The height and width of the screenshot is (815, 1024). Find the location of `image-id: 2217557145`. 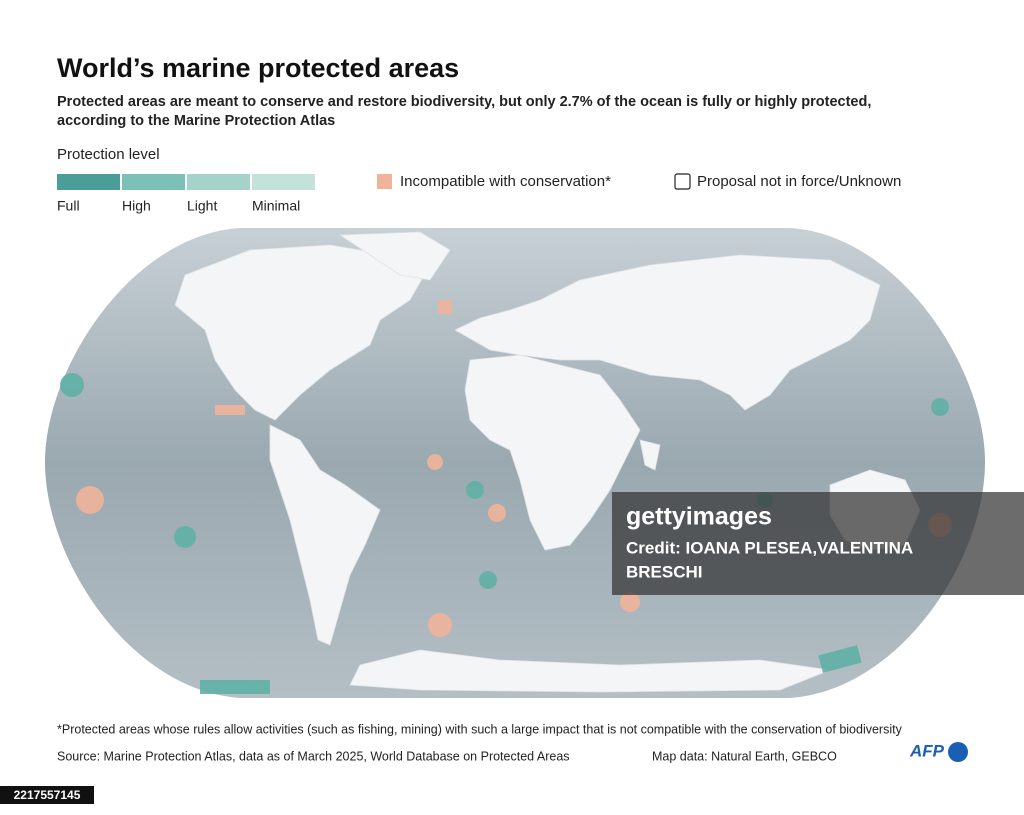

image-id: 2217557145 is located at coordinates (47, 795).